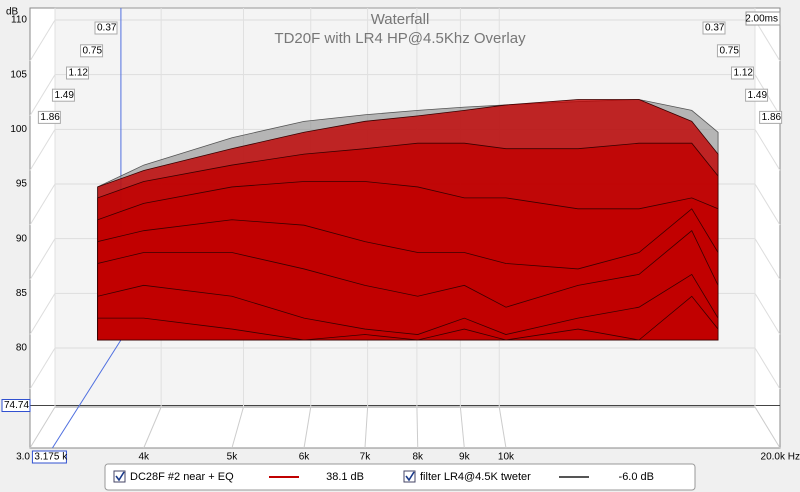  Describe the element at coordinates (475, 477) in the screenshot. I see `legend-label: filter LR4@4.5K tweter` at that location.